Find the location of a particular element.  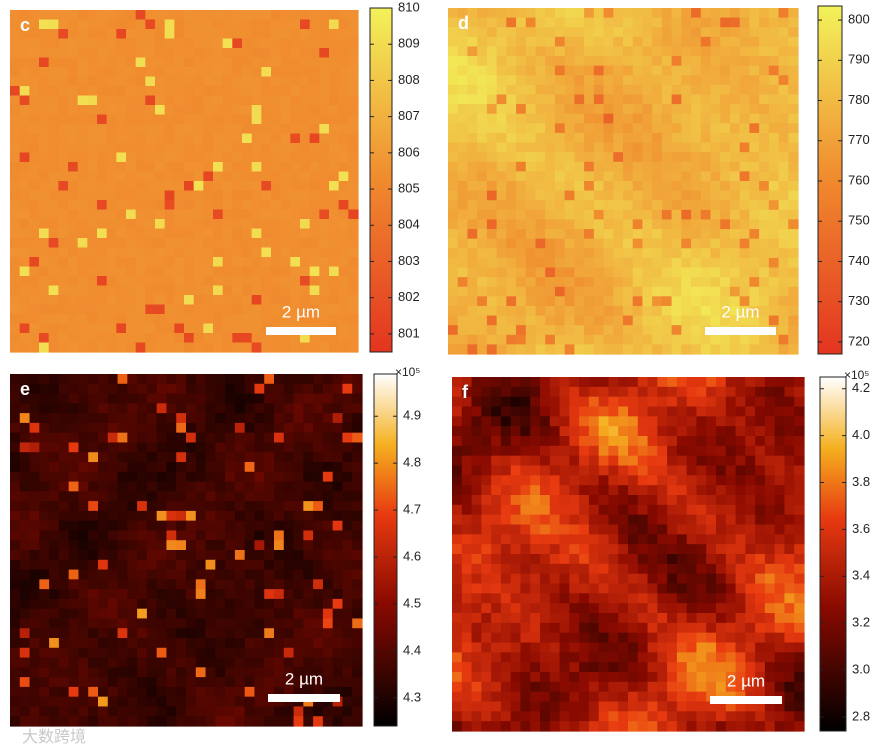

colorbar-tick-label: 810 is located at coordinates (409, 7).